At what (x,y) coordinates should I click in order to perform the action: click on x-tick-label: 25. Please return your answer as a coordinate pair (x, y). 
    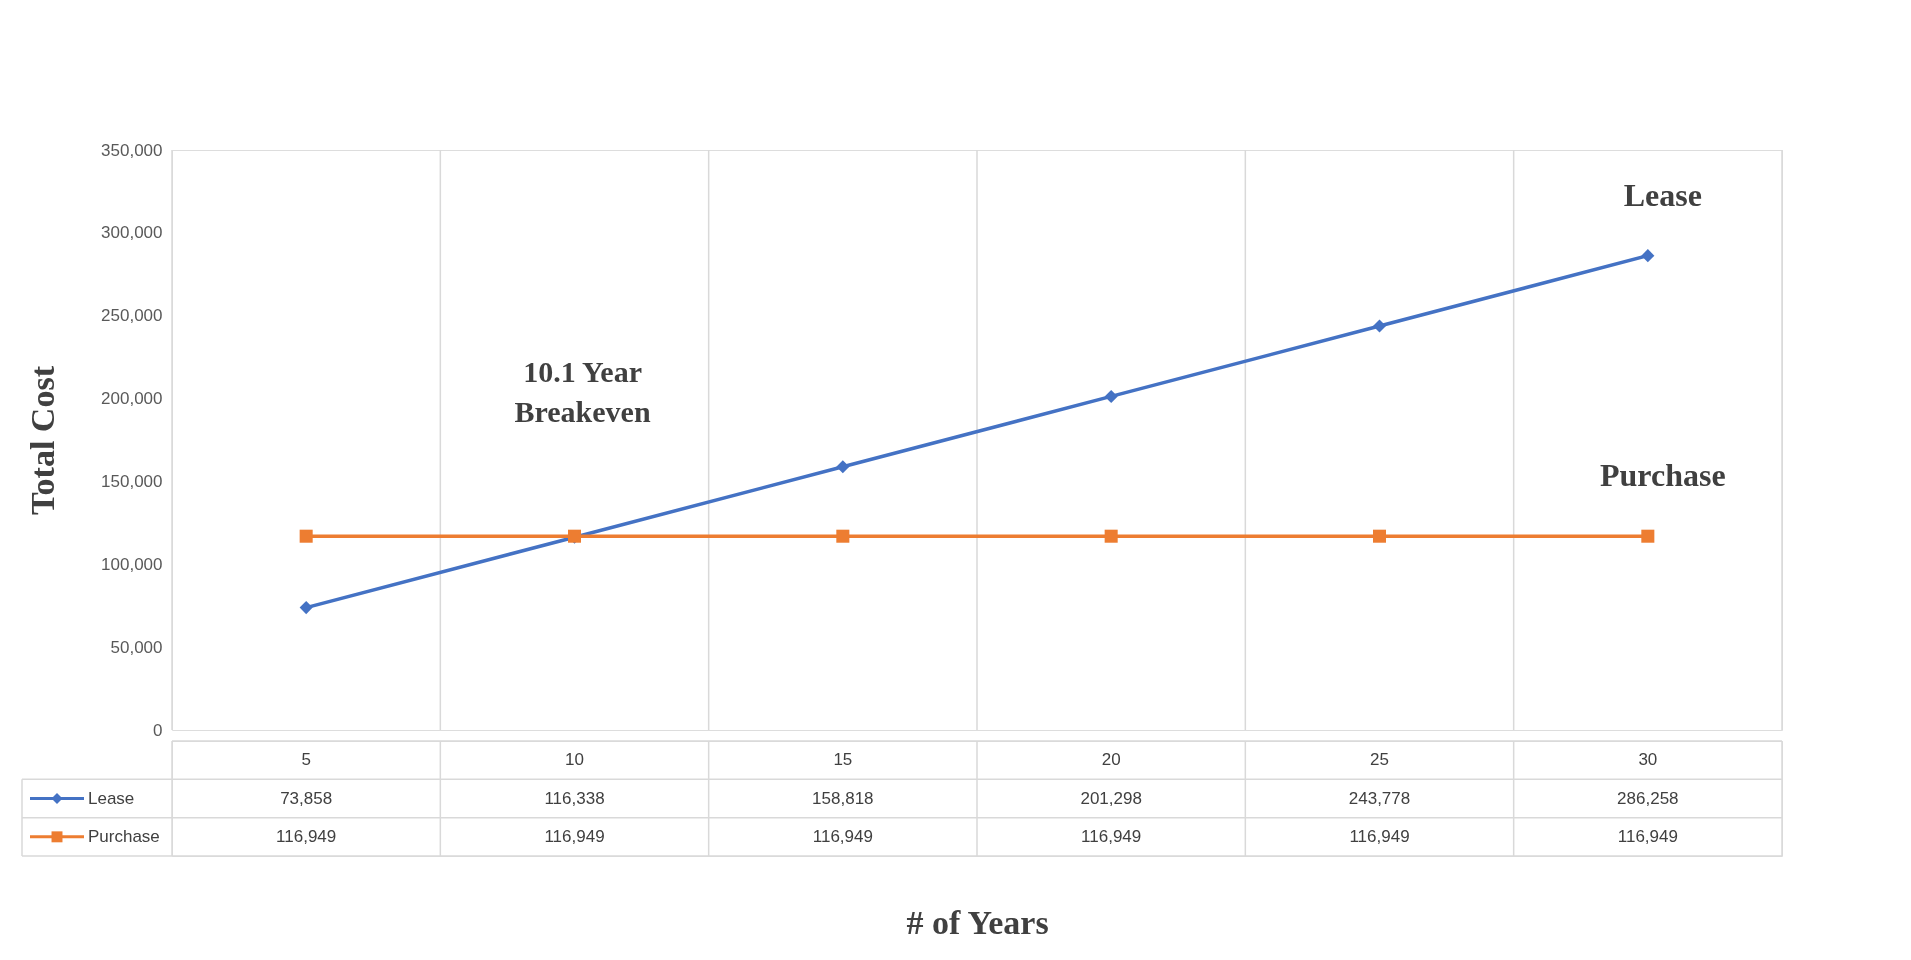
    Looking at the image, I should click on (1379, 760).